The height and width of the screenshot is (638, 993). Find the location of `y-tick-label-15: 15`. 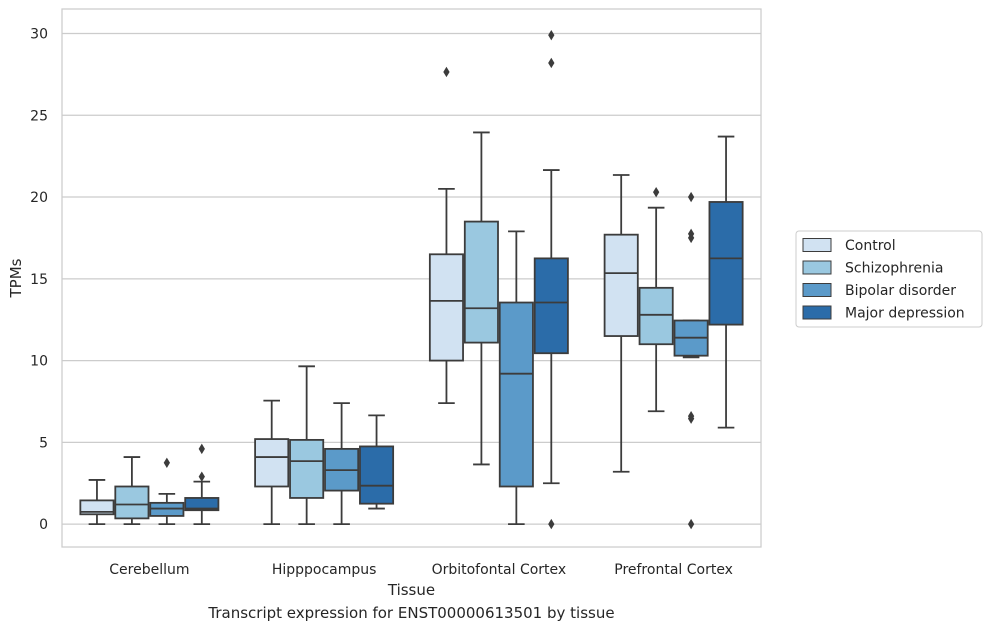

y-tick-label-15: 15 is located at coordinates (39, 280).